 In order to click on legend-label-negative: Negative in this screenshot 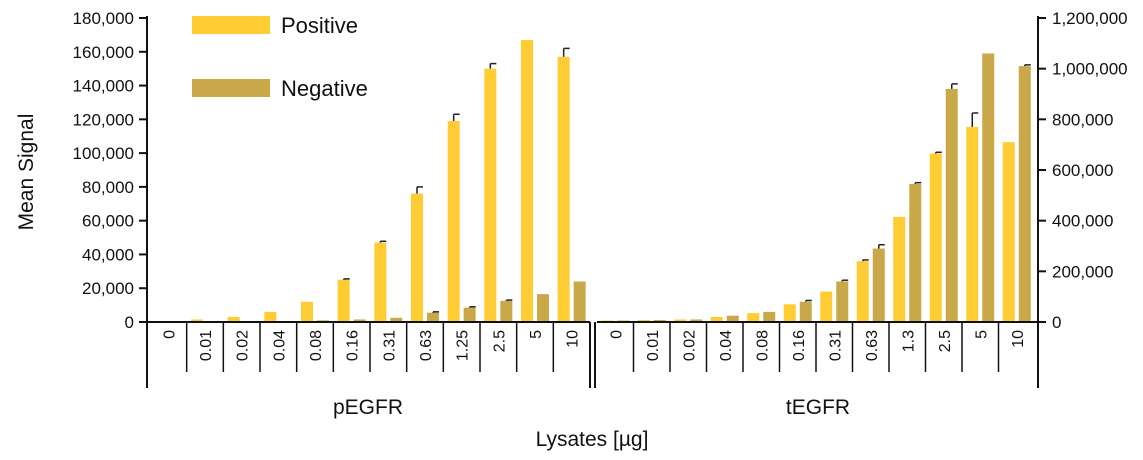, I will do `click(324, 88)`.